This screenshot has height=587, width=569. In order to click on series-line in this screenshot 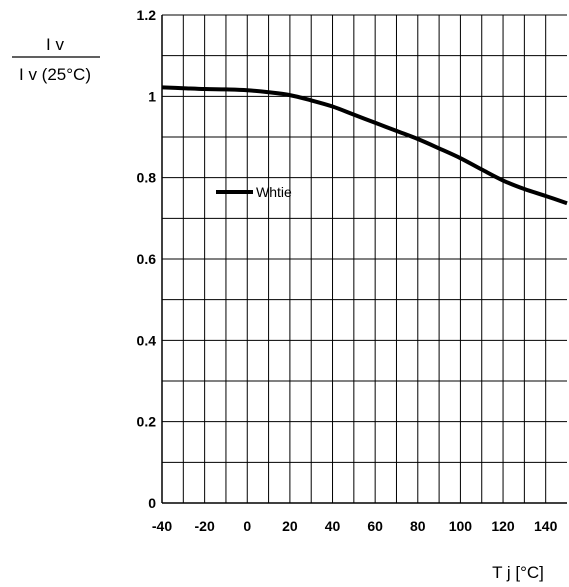, I will do `click(364, 145)`.